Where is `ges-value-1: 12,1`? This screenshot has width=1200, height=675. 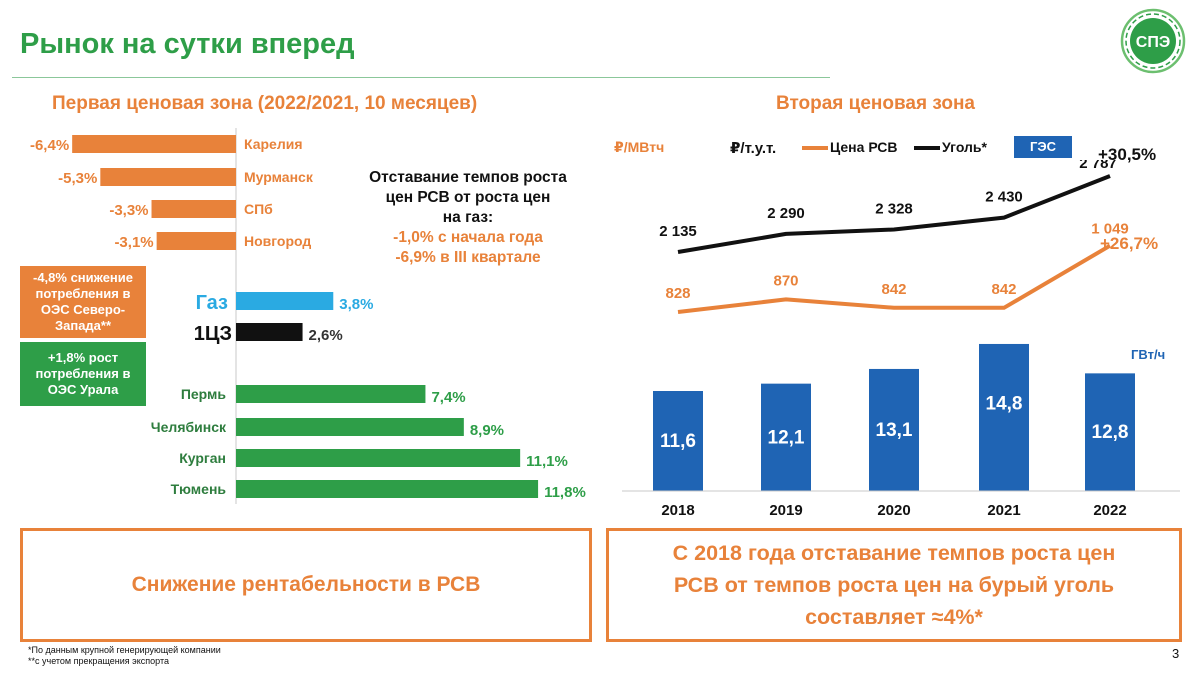
ges-value-1: 12,1 is located at coordinates (786, 437).